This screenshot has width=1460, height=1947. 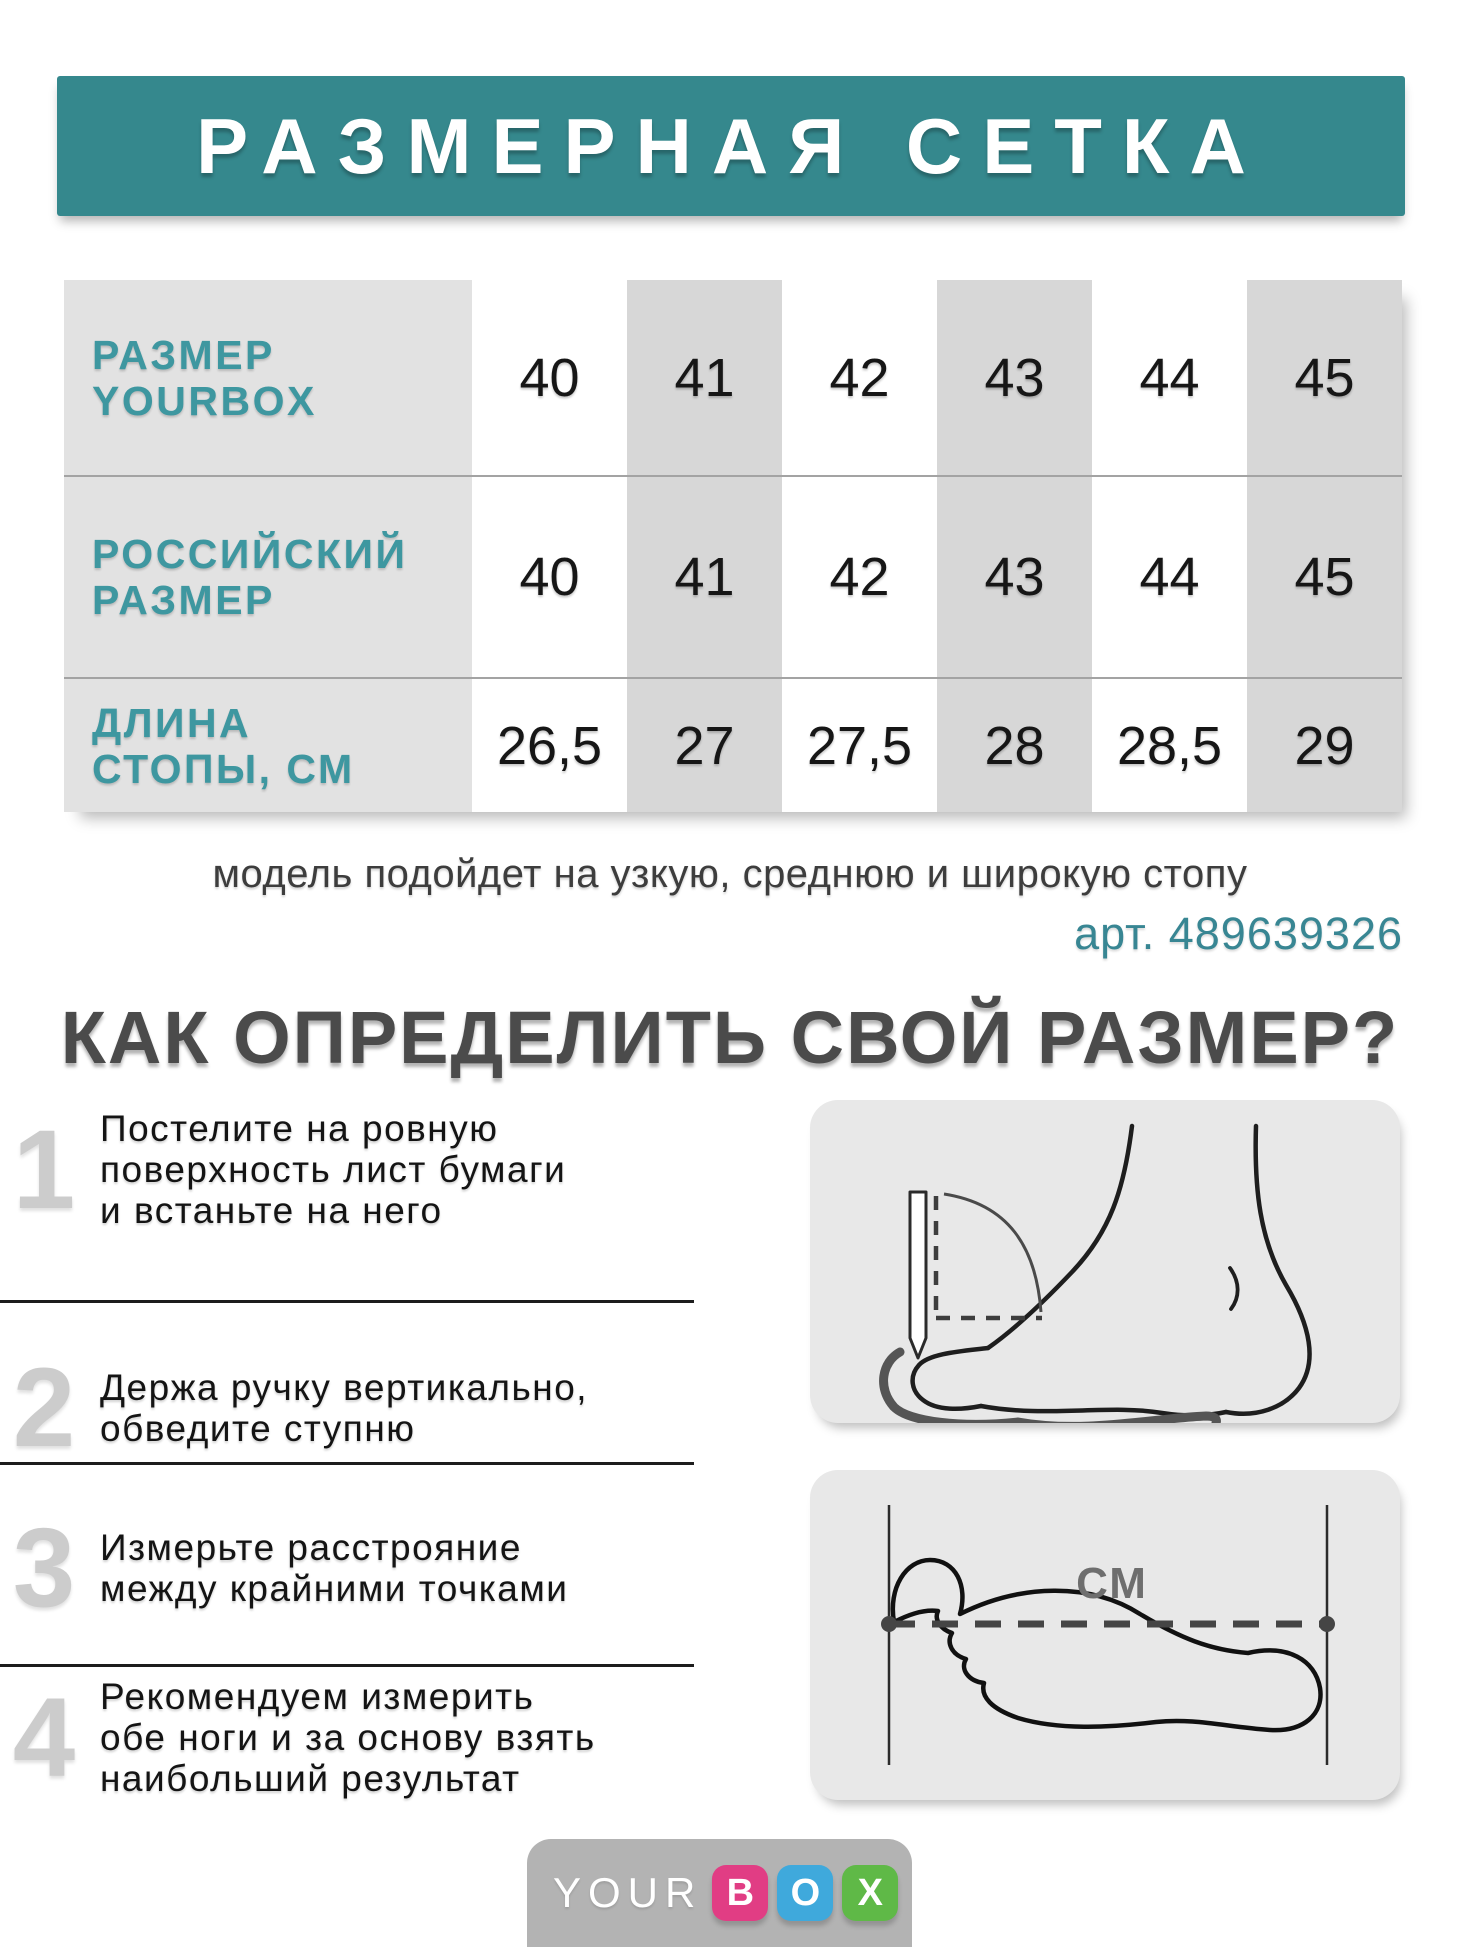 I want to click on foot-measure-illustration: СМ, so click(x=1105, y=1635).